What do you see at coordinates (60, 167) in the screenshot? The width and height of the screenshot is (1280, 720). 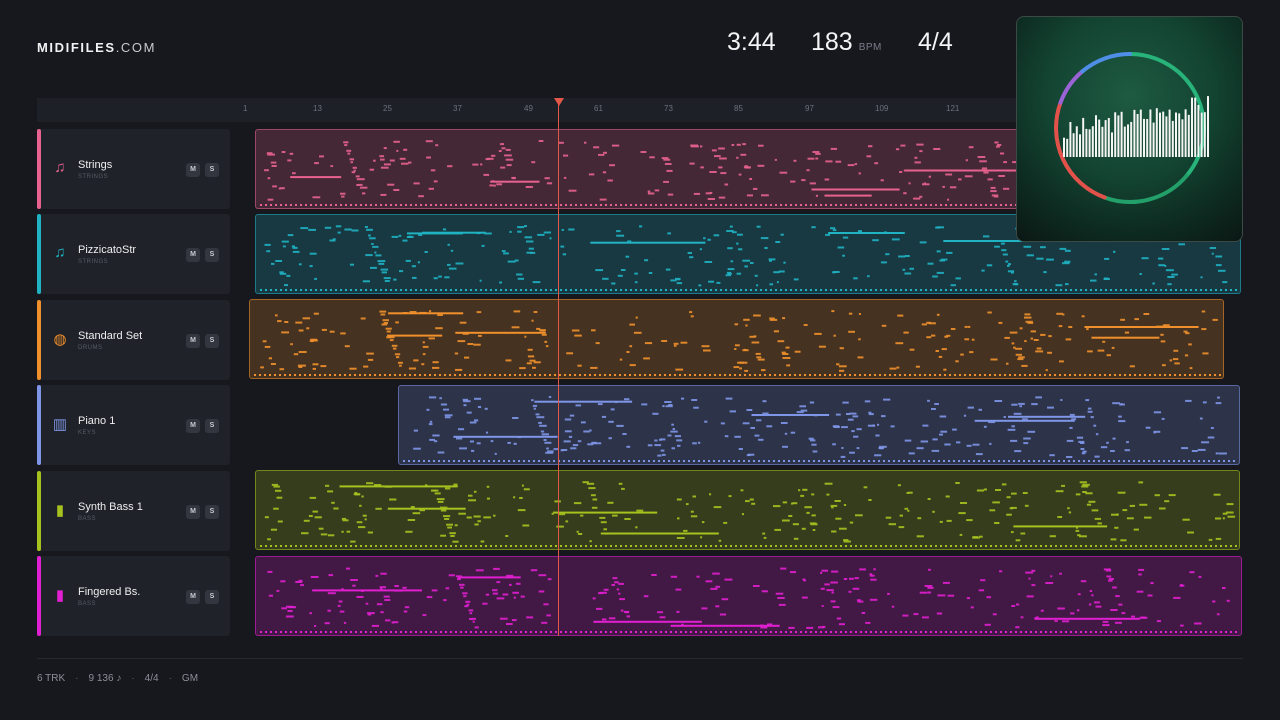 I see `violin-icon: ♫` at bounding box center [60, 167].